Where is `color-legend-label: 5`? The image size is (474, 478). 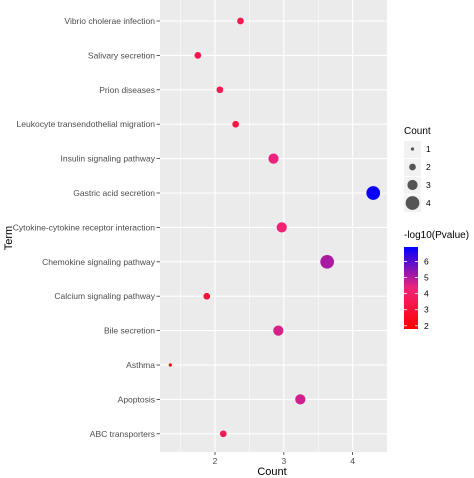 color-legend-label: 5 is located at coordinates (426, 278).